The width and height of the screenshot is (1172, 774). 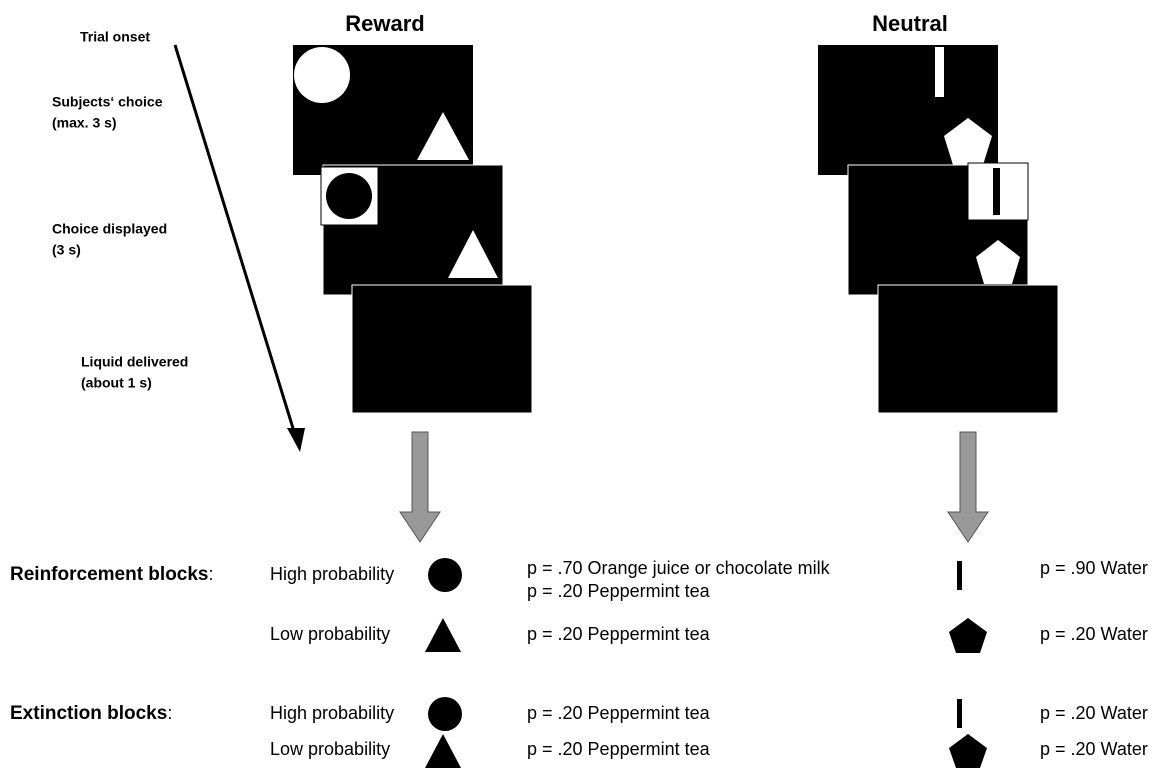 I want to click on timeline-label: (max. 3 s), so click(x=84, y=123).